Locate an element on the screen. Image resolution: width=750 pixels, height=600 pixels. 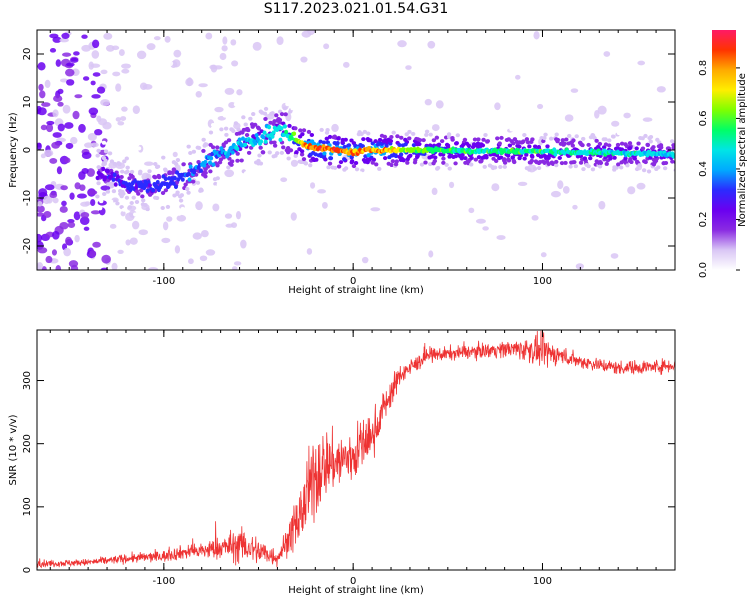
snr-x-tick-label: 100 is located at coordinates (542, 581).